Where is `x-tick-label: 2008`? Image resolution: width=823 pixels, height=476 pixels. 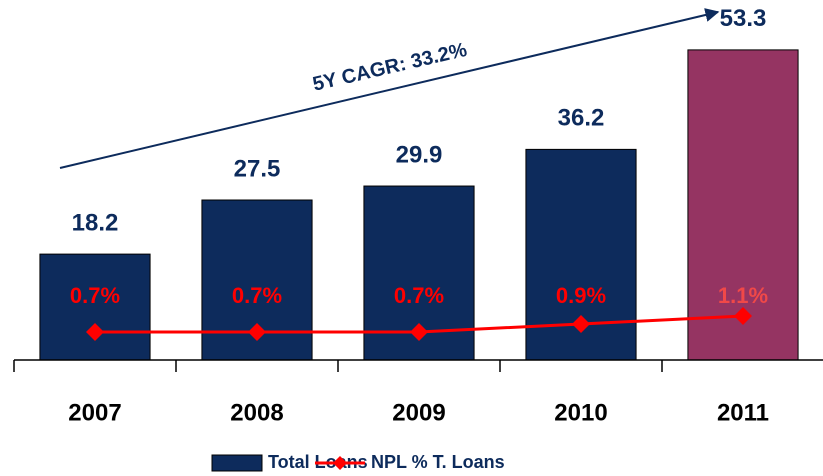
x-tick-label: 2008 is located at coordinates (256, 412).